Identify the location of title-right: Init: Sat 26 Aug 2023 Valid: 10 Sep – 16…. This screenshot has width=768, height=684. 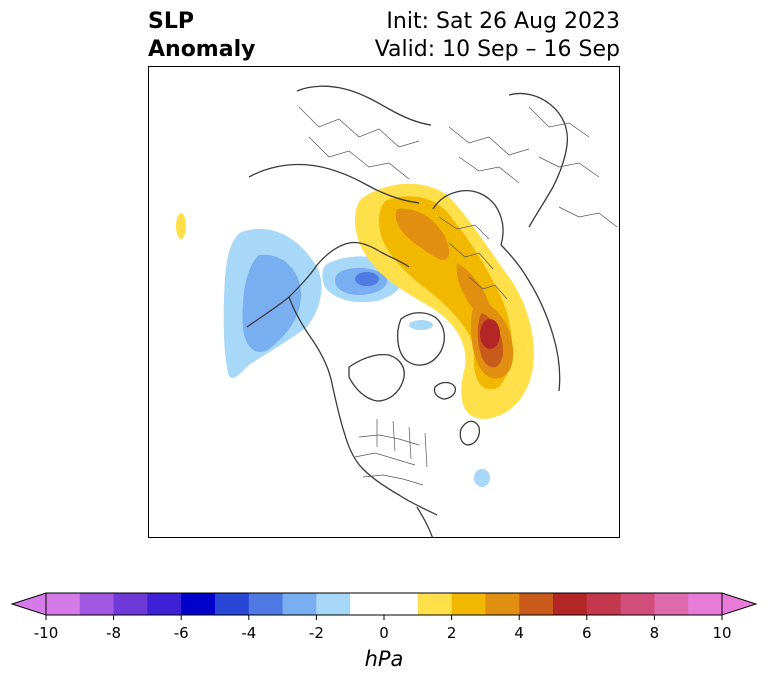
(497, 36).